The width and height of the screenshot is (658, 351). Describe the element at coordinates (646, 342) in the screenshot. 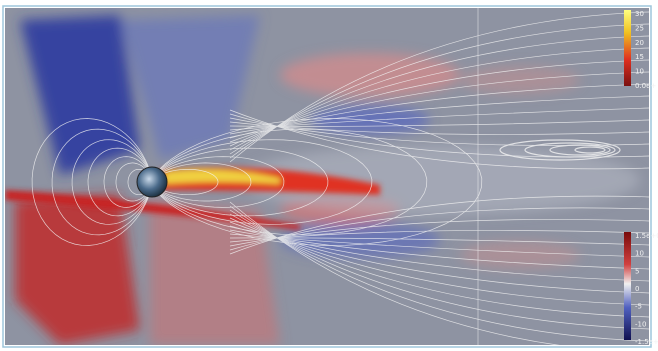

I see `colorbar-label: -1.5e+` at that location.